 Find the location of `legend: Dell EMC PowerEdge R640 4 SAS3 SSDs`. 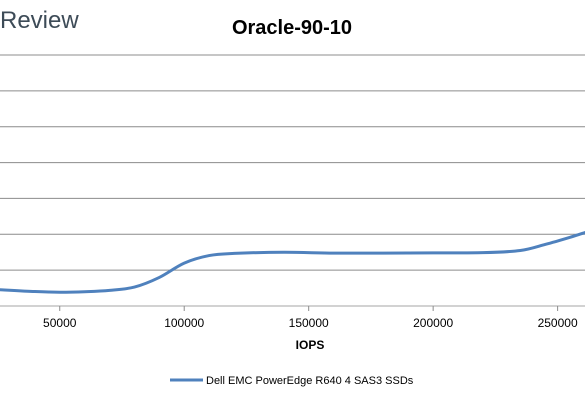

legend: Dell EMC PowerEdge R640 4 SAS3 SSDs is located at coordinates (292, 381).